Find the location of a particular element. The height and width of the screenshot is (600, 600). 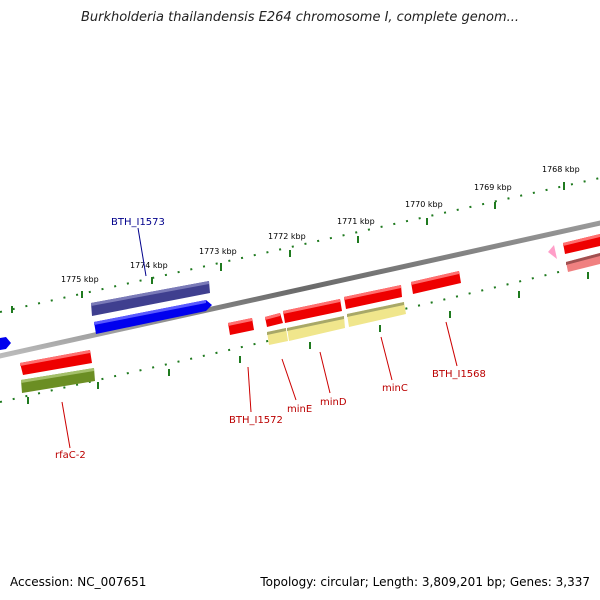

gene-right-edge-salmon is located at coordinates (583, 262).